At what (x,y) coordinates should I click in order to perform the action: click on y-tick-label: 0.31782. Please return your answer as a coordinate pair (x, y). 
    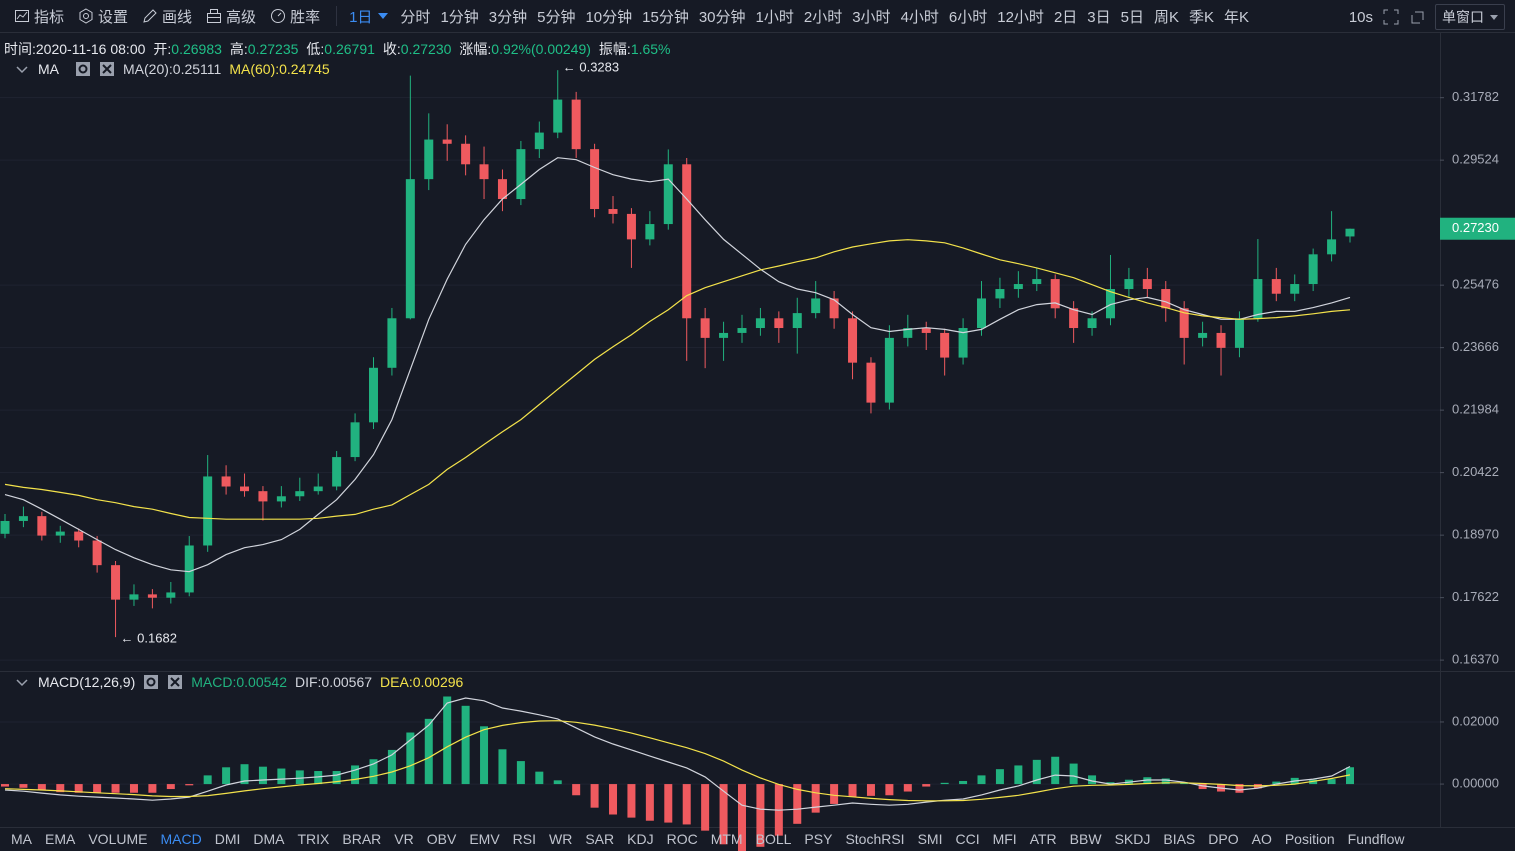
    Looking at the image, I should click on (1475, 96).